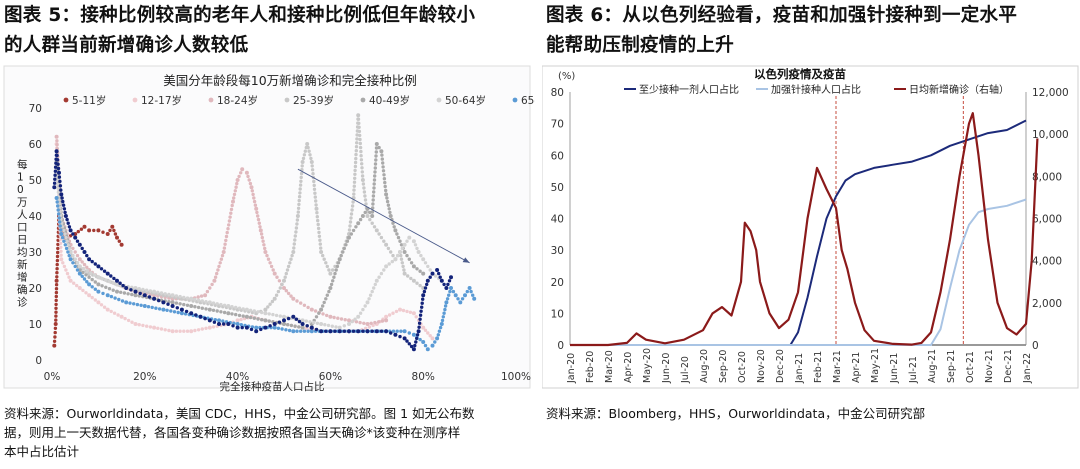 This screenshot has height=469, width=1080. Describe the element at coordinates (742, 367) in the screenshot. I see `x-tick-label: Oct-20` at that location.